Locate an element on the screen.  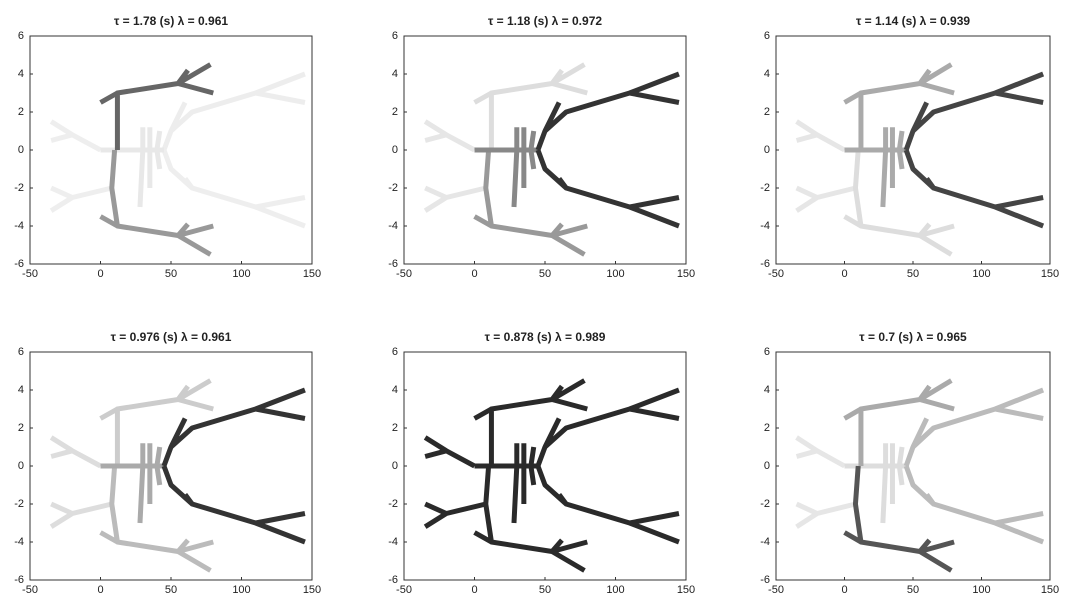
chart-title: τ = 1.18 (s) λ = 0.972 is located at coordinates (545, 21).